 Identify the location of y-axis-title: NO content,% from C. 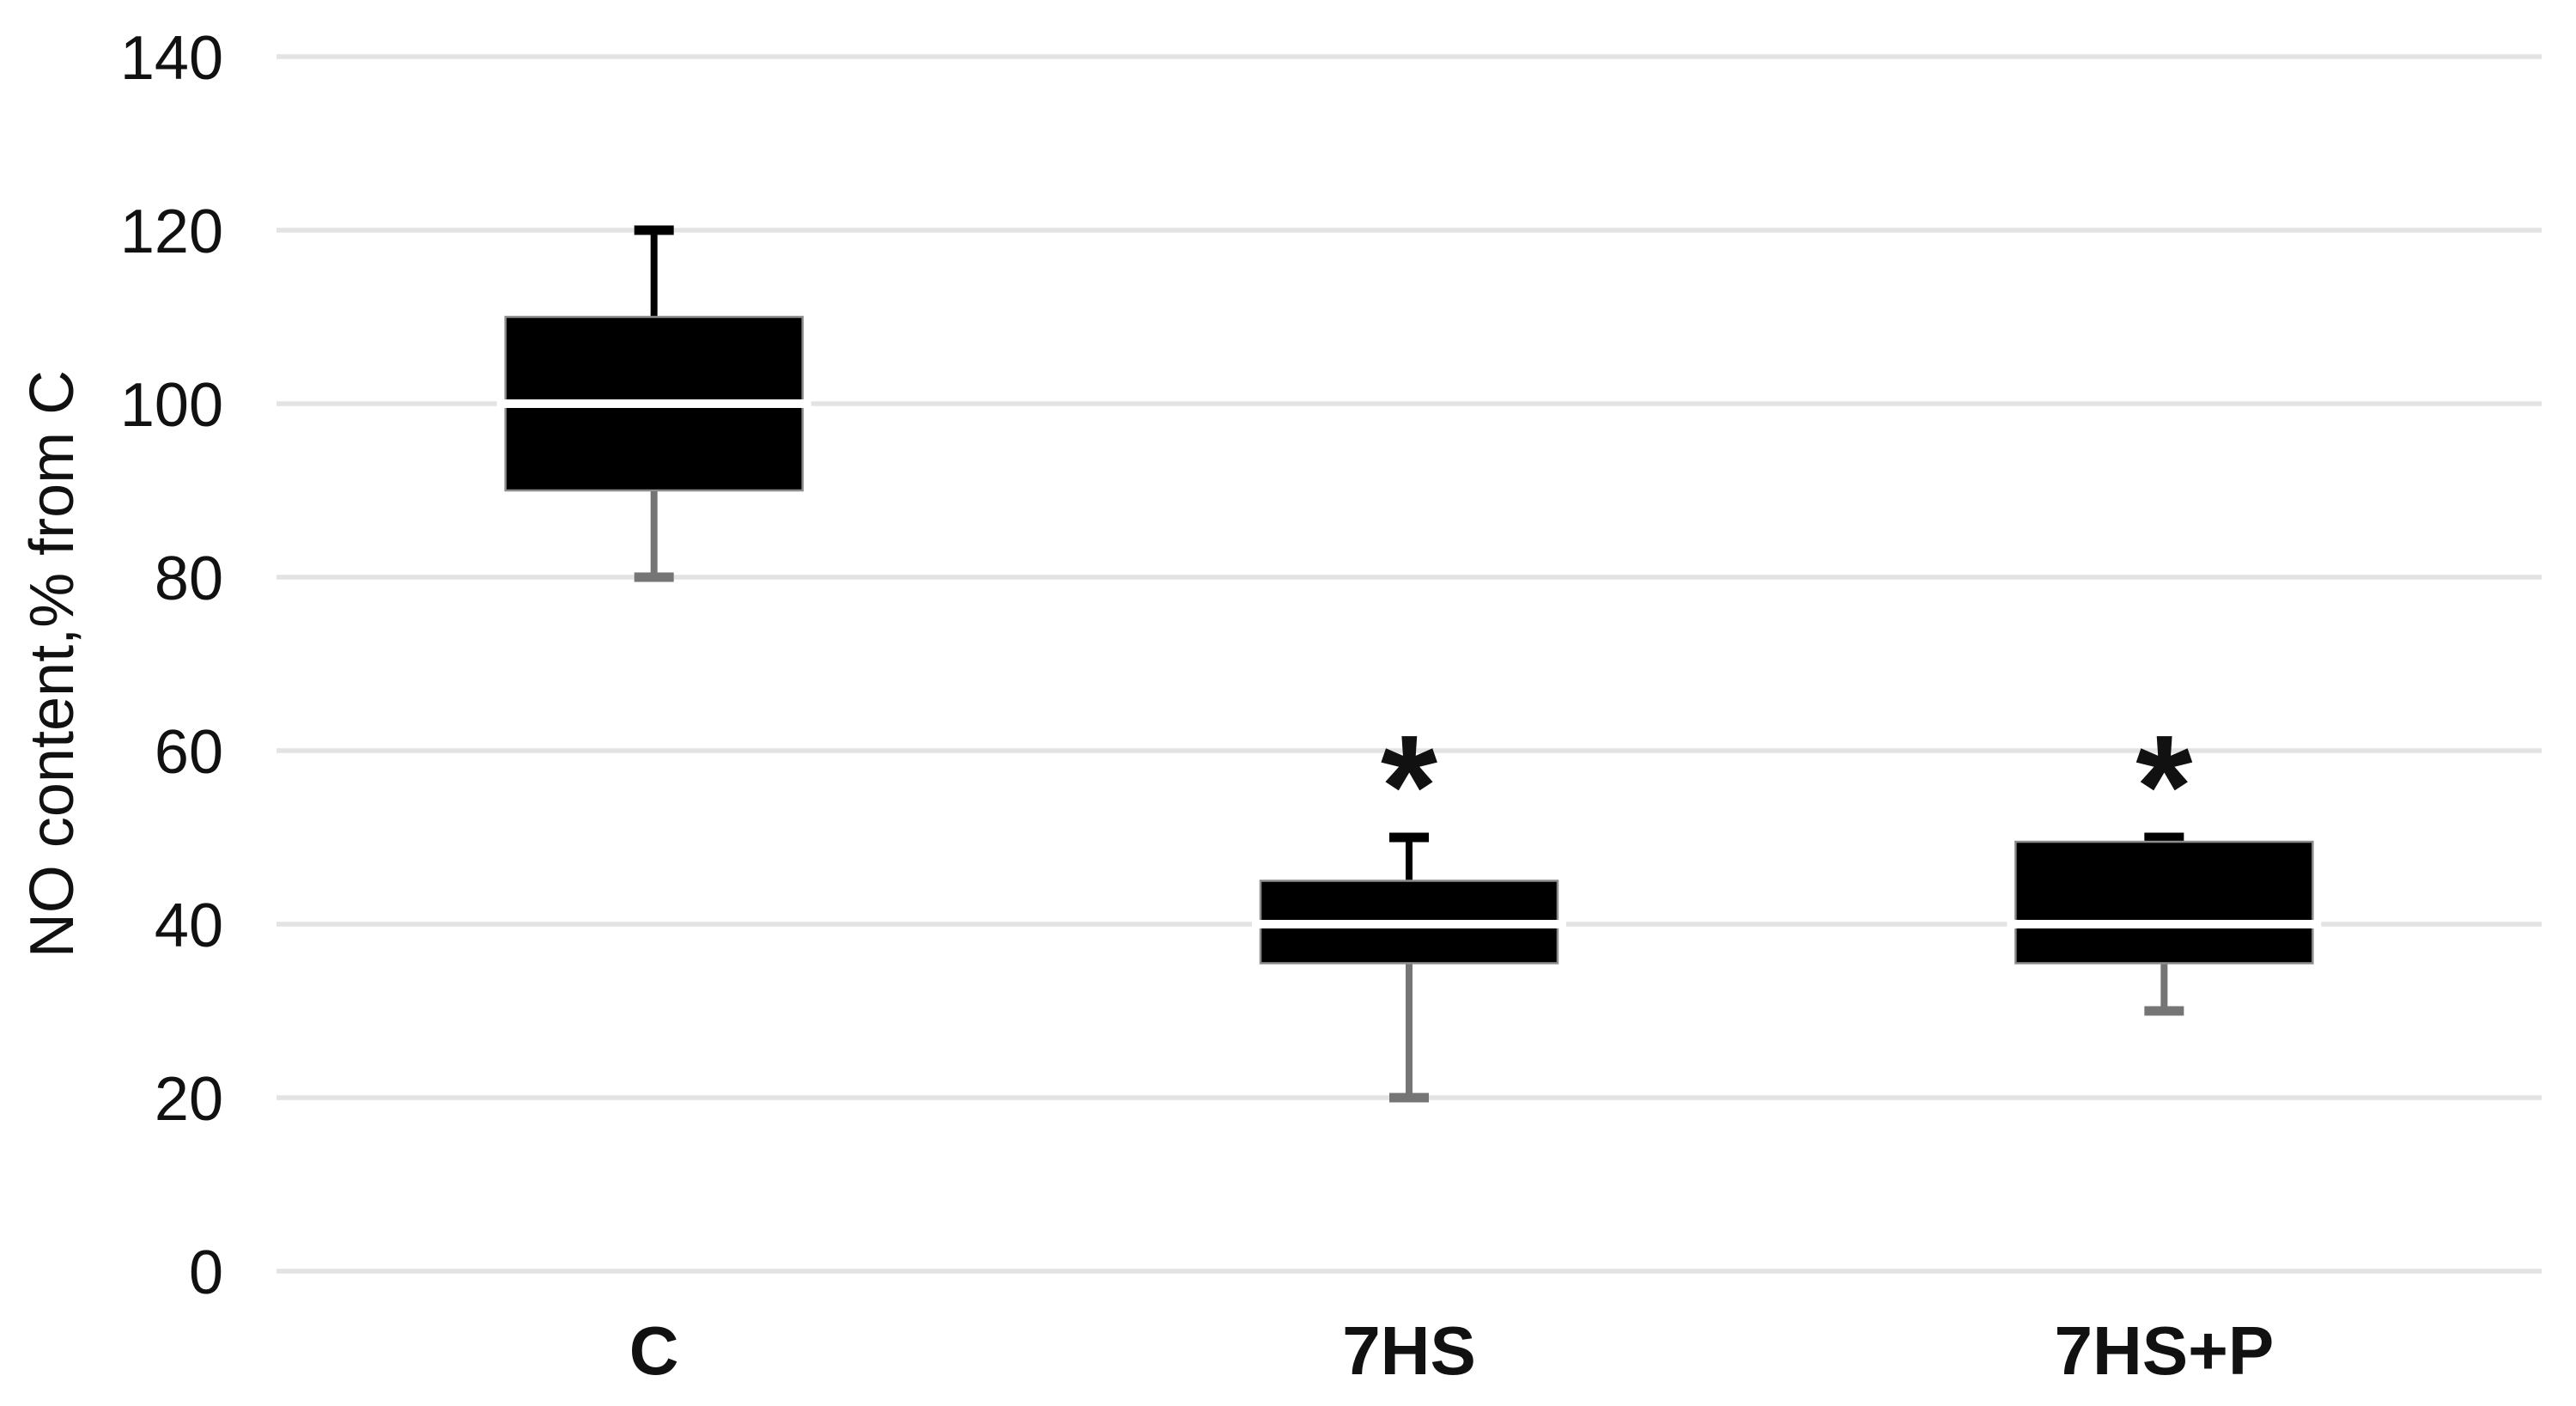
(52, 664).